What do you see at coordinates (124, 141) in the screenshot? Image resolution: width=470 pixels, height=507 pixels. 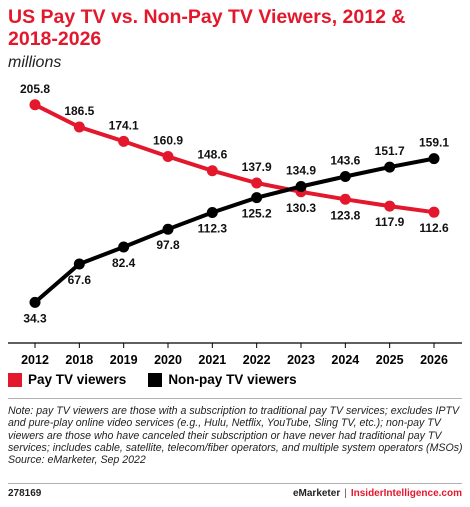 I see `point-pay-tv-2019` at bounding box center [124, 141].